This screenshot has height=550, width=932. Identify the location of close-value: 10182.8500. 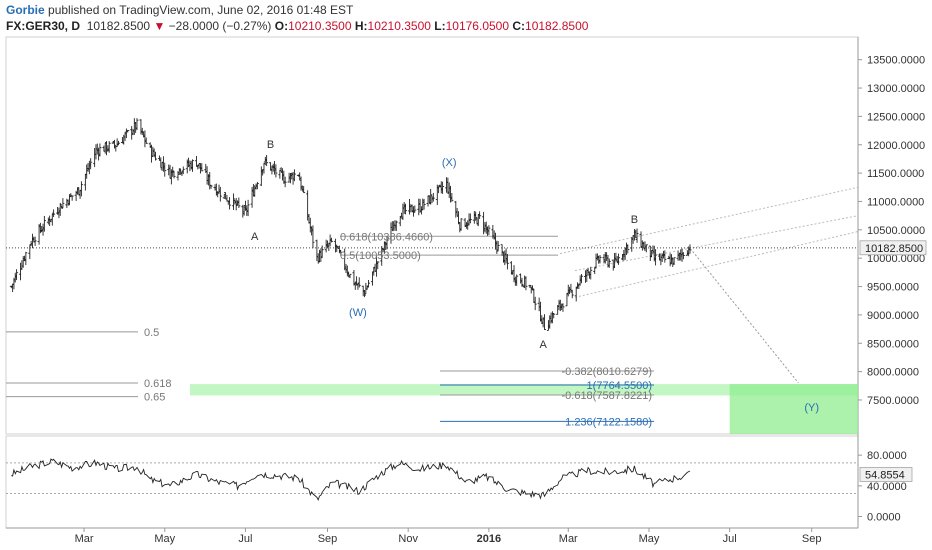
(557, 26).